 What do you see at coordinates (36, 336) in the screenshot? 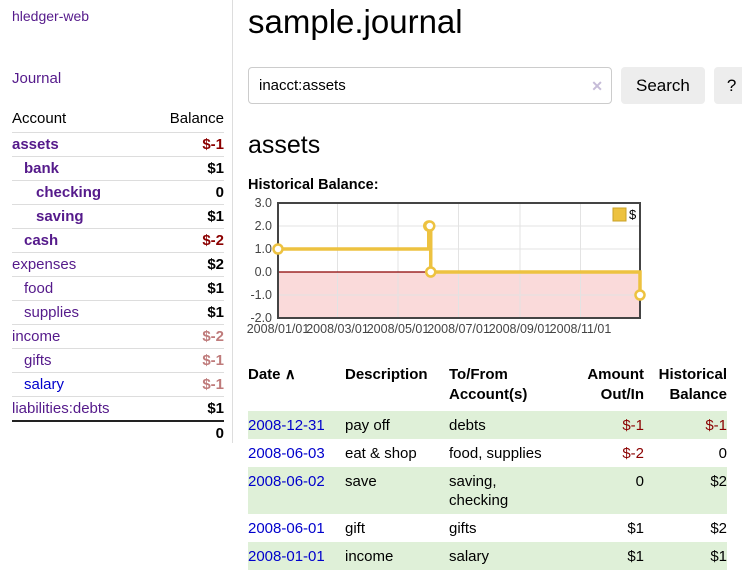
I see `sidebar-account-link: income` at bounding box center [36, 336].